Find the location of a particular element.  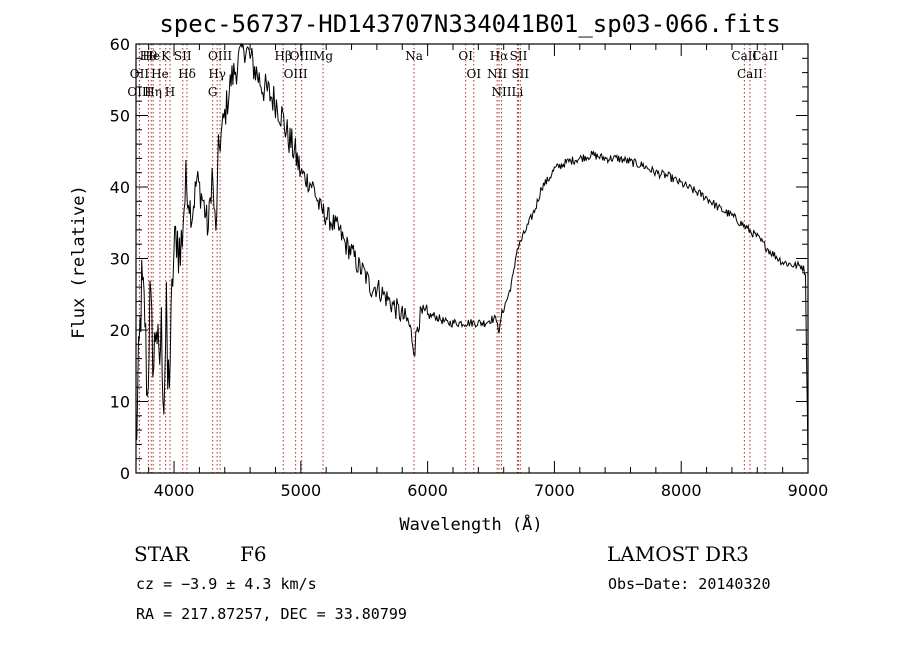

x-tick-label: 8000 is located at coordinates (681, 490).